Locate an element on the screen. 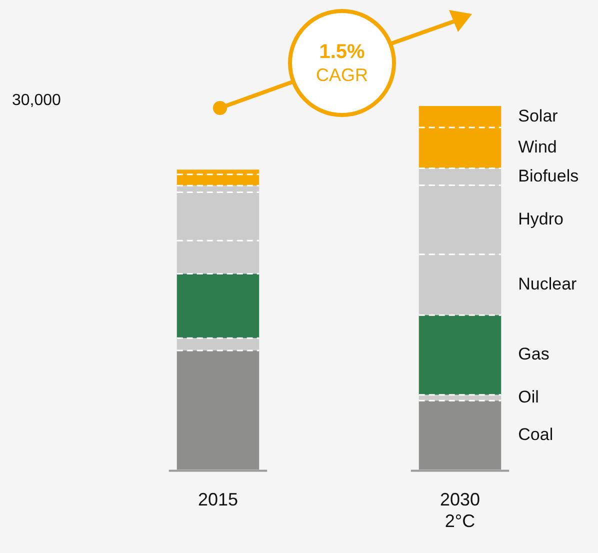 This screenshot has height=553, width=598. series-label: Nuclear is located at coordinates (548, 284).